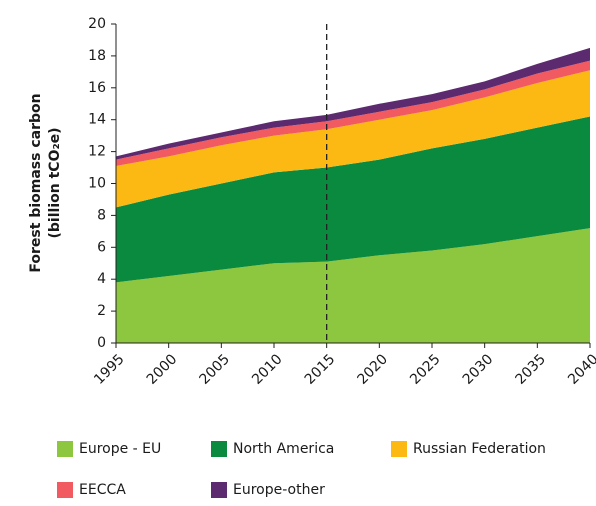 The width and height of the screenshot is (596, 506). I want to click on legend-label: EECCA, so click(102, 490).